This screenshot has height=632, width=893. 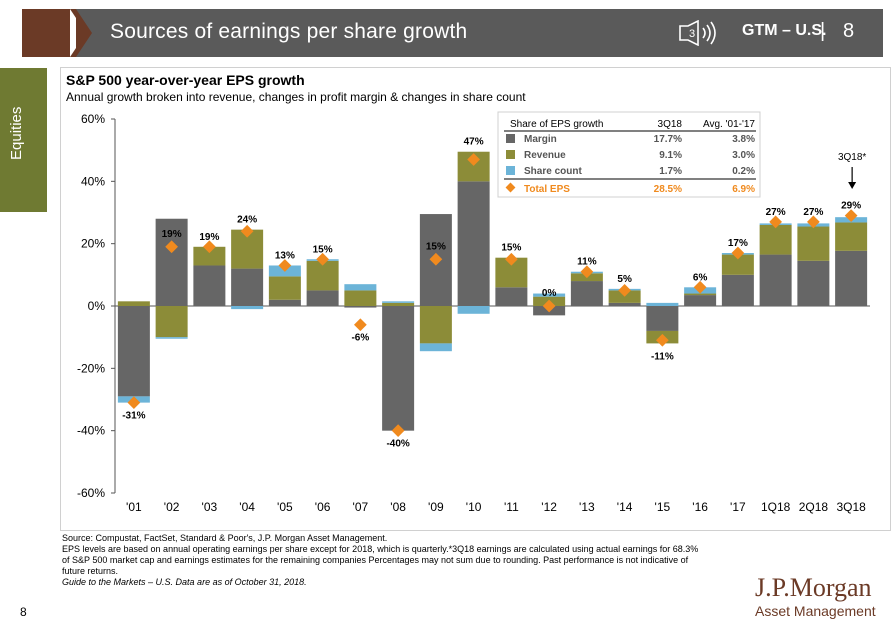 What do you see at coordinates (849, 31) in the screenshot?
I see `header-page-number: 8` at bounding box center [849, 31].